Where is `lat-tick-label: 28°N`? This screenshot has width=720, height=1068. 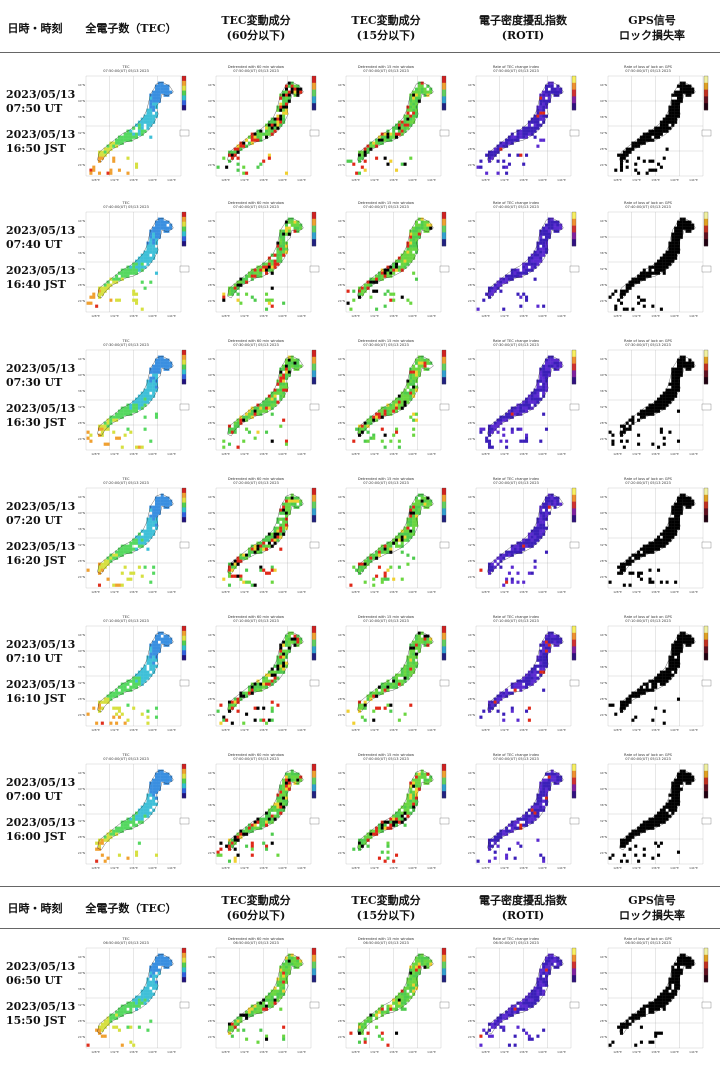
lat-tick-label: 28°N is located at coordinates (211, 699).